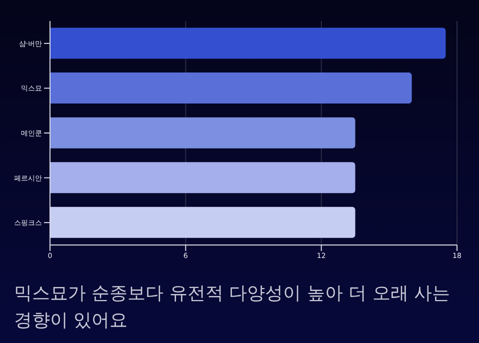  What do you see at coordinates (233, 307) in the screenshot?
I see `text: 믹스묘가 순종보다 유전적 다양성이 높아 더 오래 사는 경향이 있어요` at bounding box center [233, 307].